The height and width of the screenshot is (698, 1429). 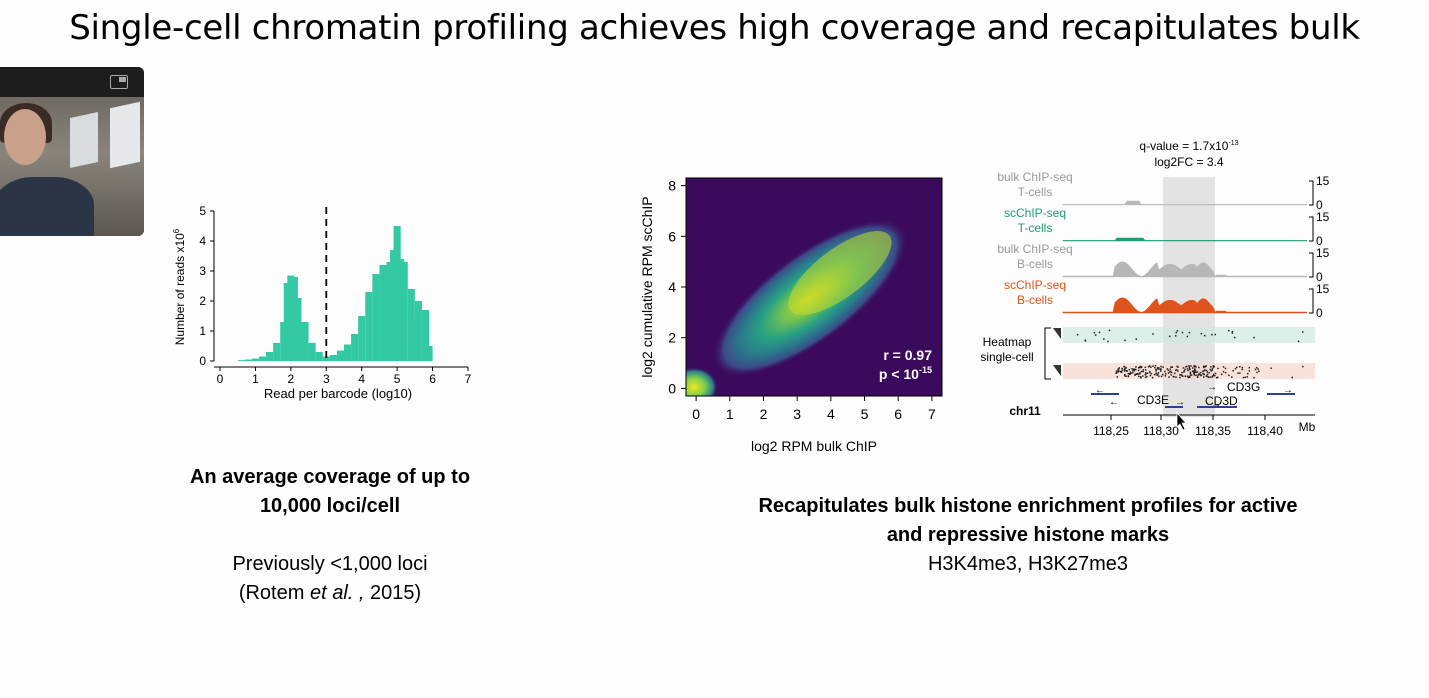 What do you see at coordinates (202, 271) in the screenshot?
I see `hist-ytick: 3` at bounding box center [202, 271].